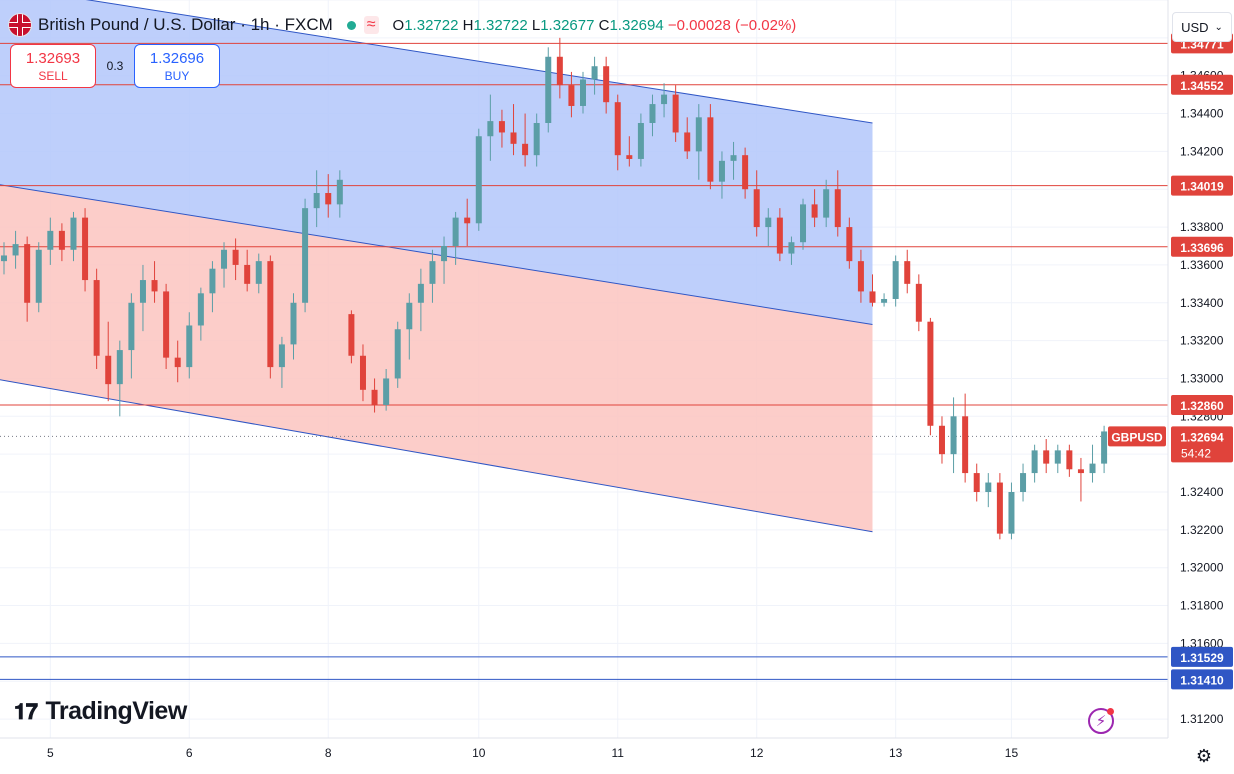 Image resolution: width=1234 pixels, height=774 pixels. What do you see at coordinates (1195, 27) in the screenshot?
I see `currency-label: USD` at bounding box center [1195, 27].